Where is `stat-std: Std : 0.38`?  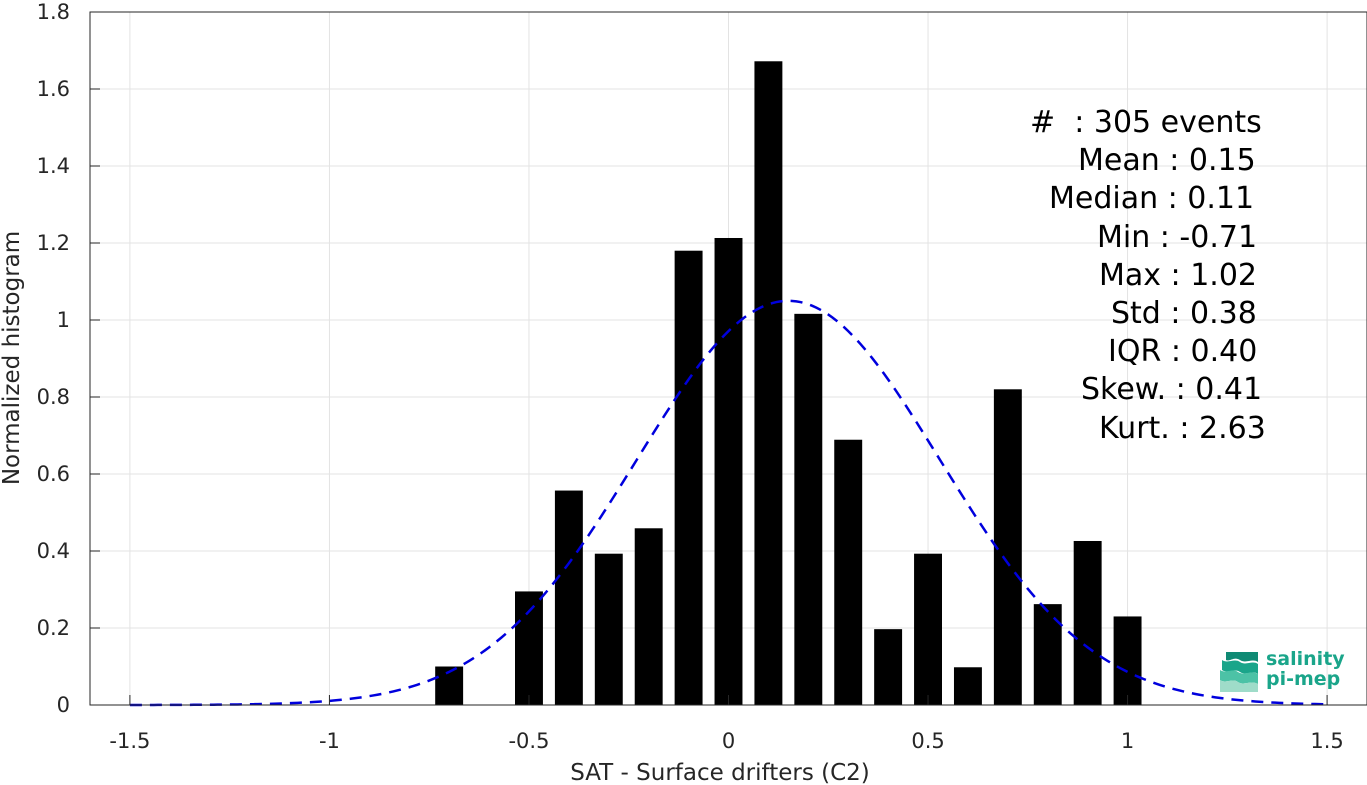
stat-std: Std : 0.38 is located at coordinates (1184, 314).